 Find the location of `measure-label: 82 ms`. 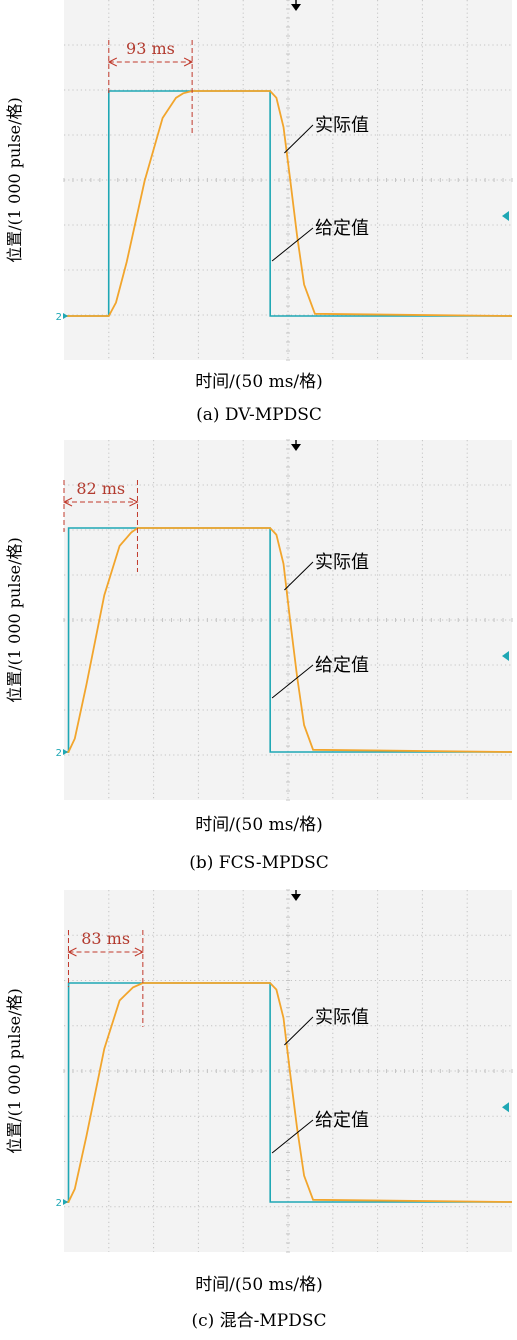

measure-label: 82 ms is located at coordinates (100, 488).